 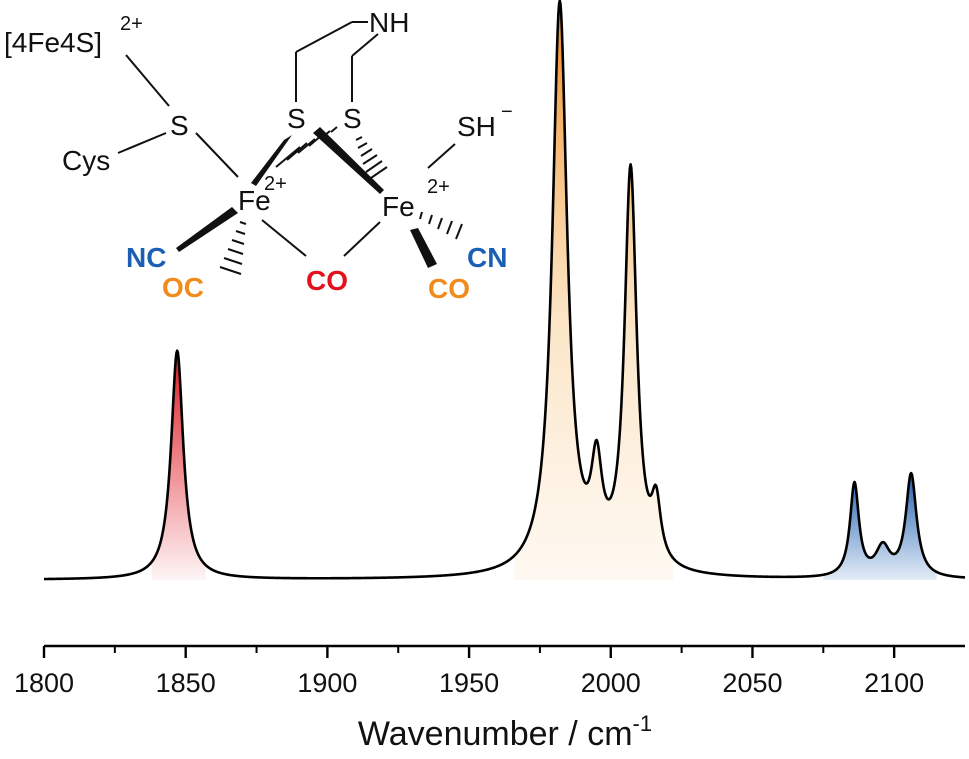 What do you see at coordinates (611, 683) in the screenshot?
I see `x-tick-label: 2000` at bounding box center [611, 683].